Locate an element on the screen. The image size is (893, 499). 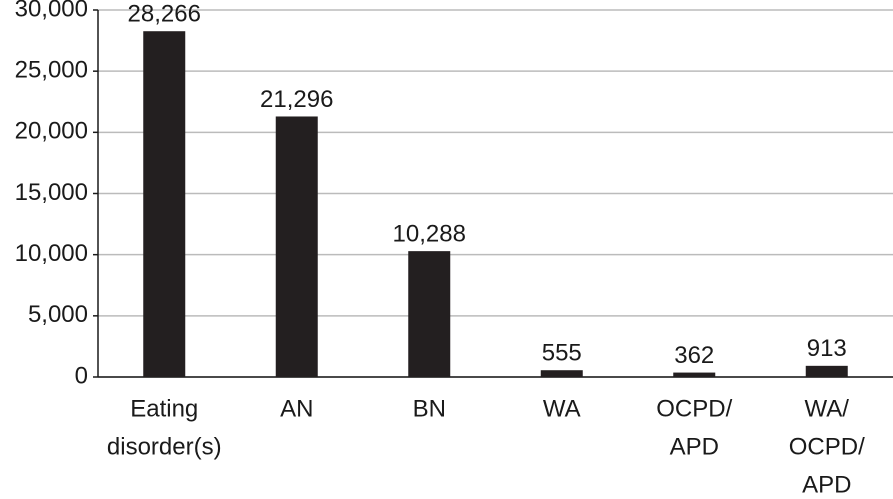
y-tick-label: 5,000 is located at coordinates (58, 314).